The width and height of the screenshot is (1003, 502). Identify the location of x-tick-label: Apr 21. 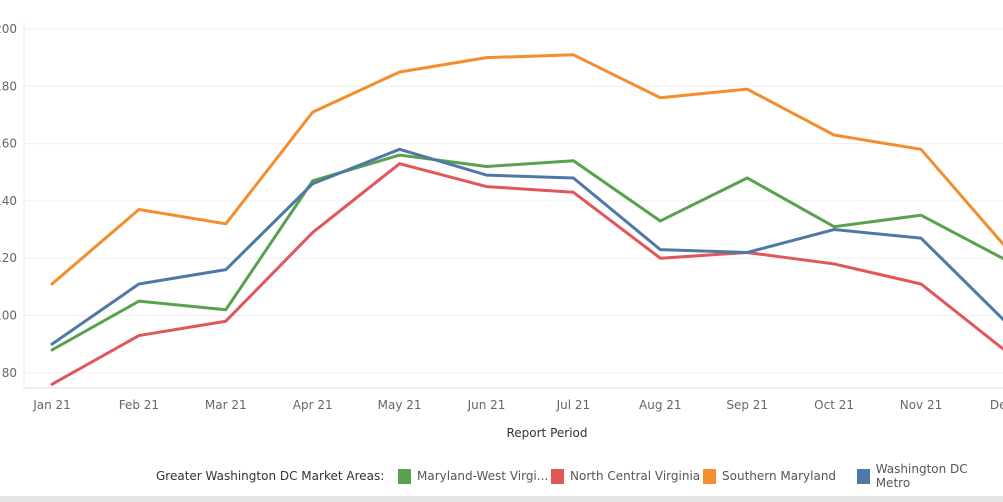
(313, 405).